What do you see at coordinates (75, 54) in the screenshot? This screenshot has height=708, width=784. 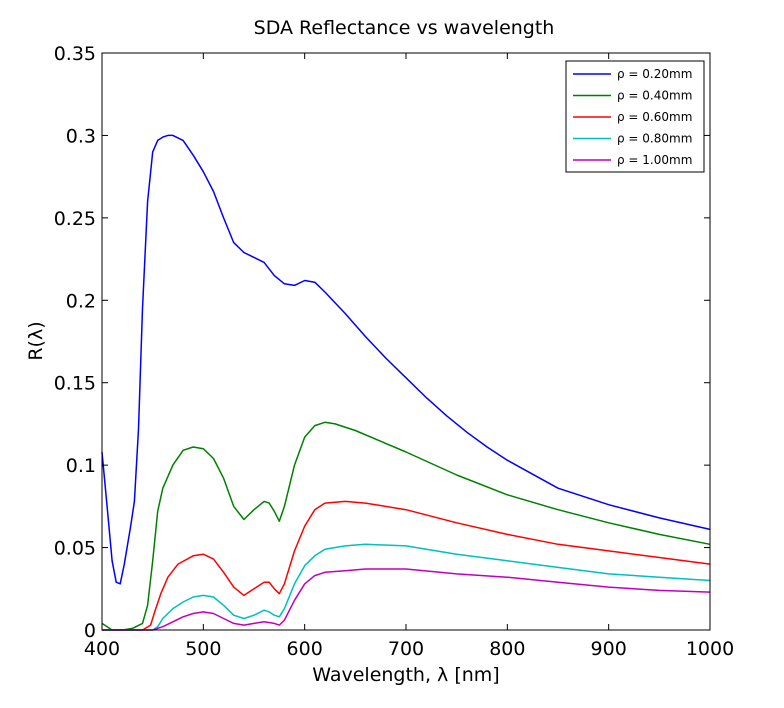 I see `y-tick-label: 0.35` at bounding box center [75, 54].